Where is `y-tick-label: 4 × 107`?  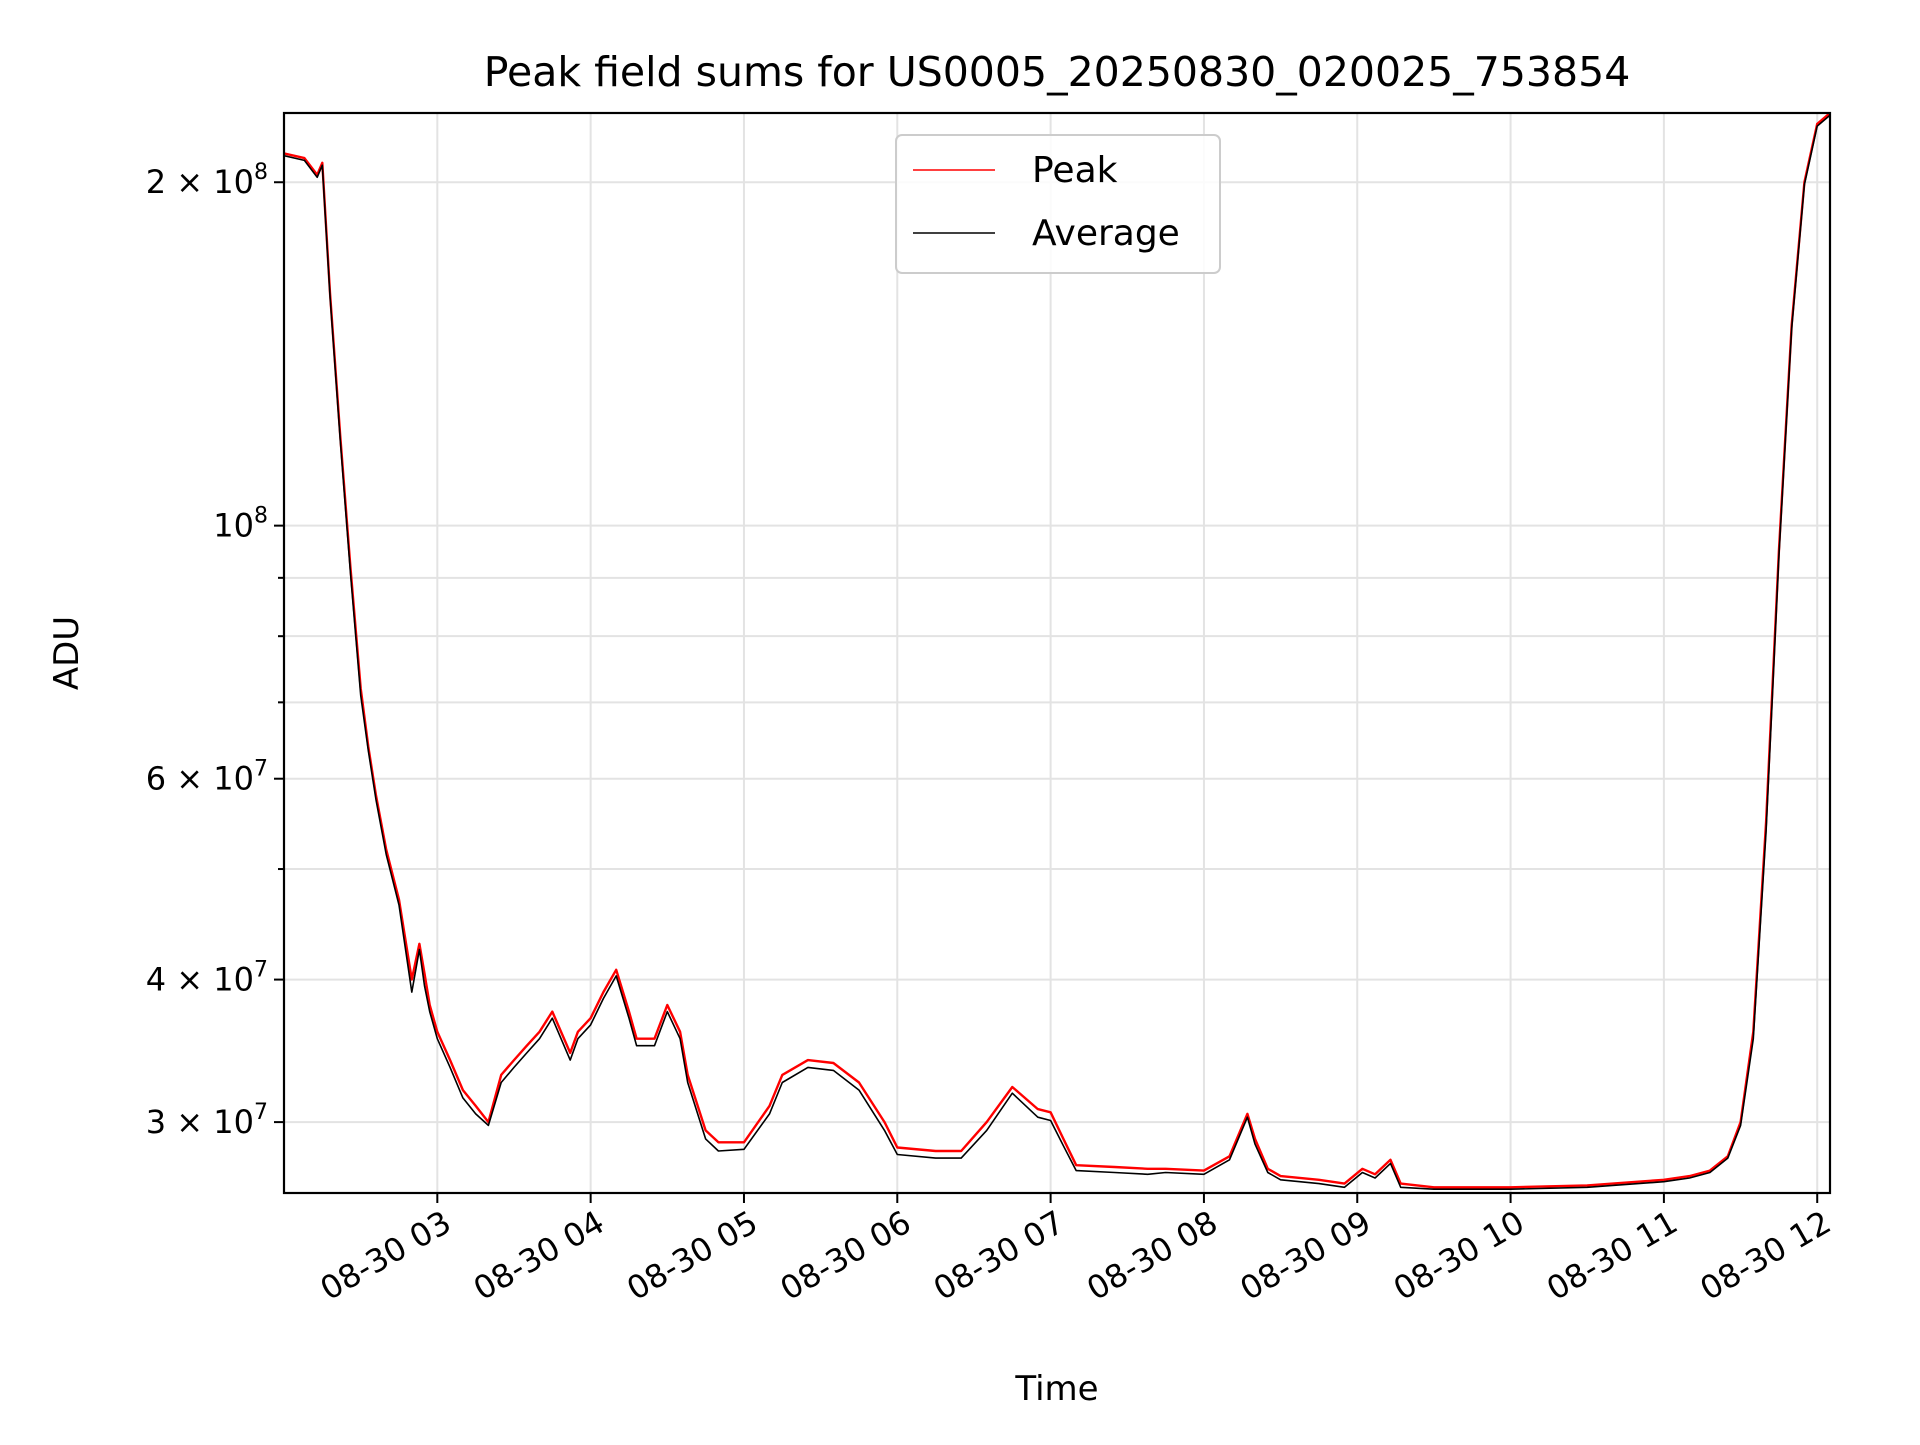 y-tick-label: 4 × 107 is located at coordinates (207, 978).